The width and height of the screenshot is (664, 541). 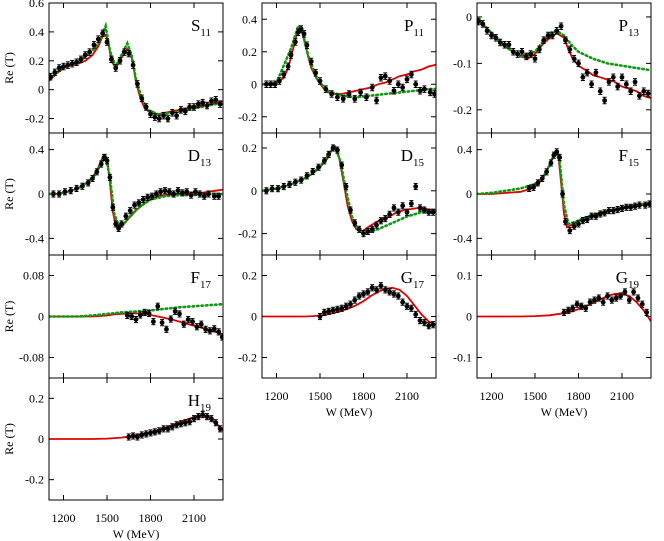 What do you see at coordinates (36, 5) in the screenshot?
I see `y-tick-label: 0.6` at bounding box center [36, 5].